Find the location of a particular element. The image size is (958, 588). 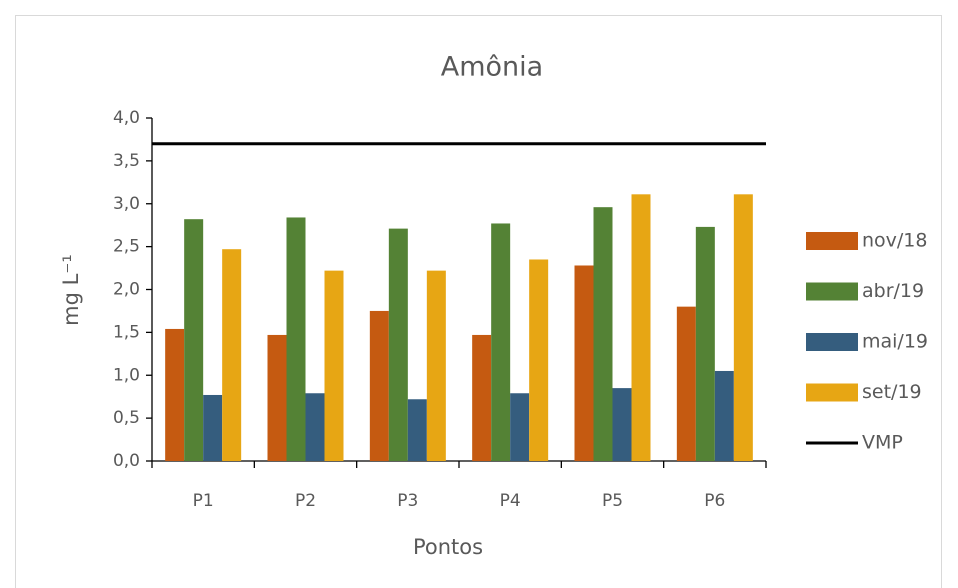

x-tick-label: P2 is located at coordinates (305, 501).